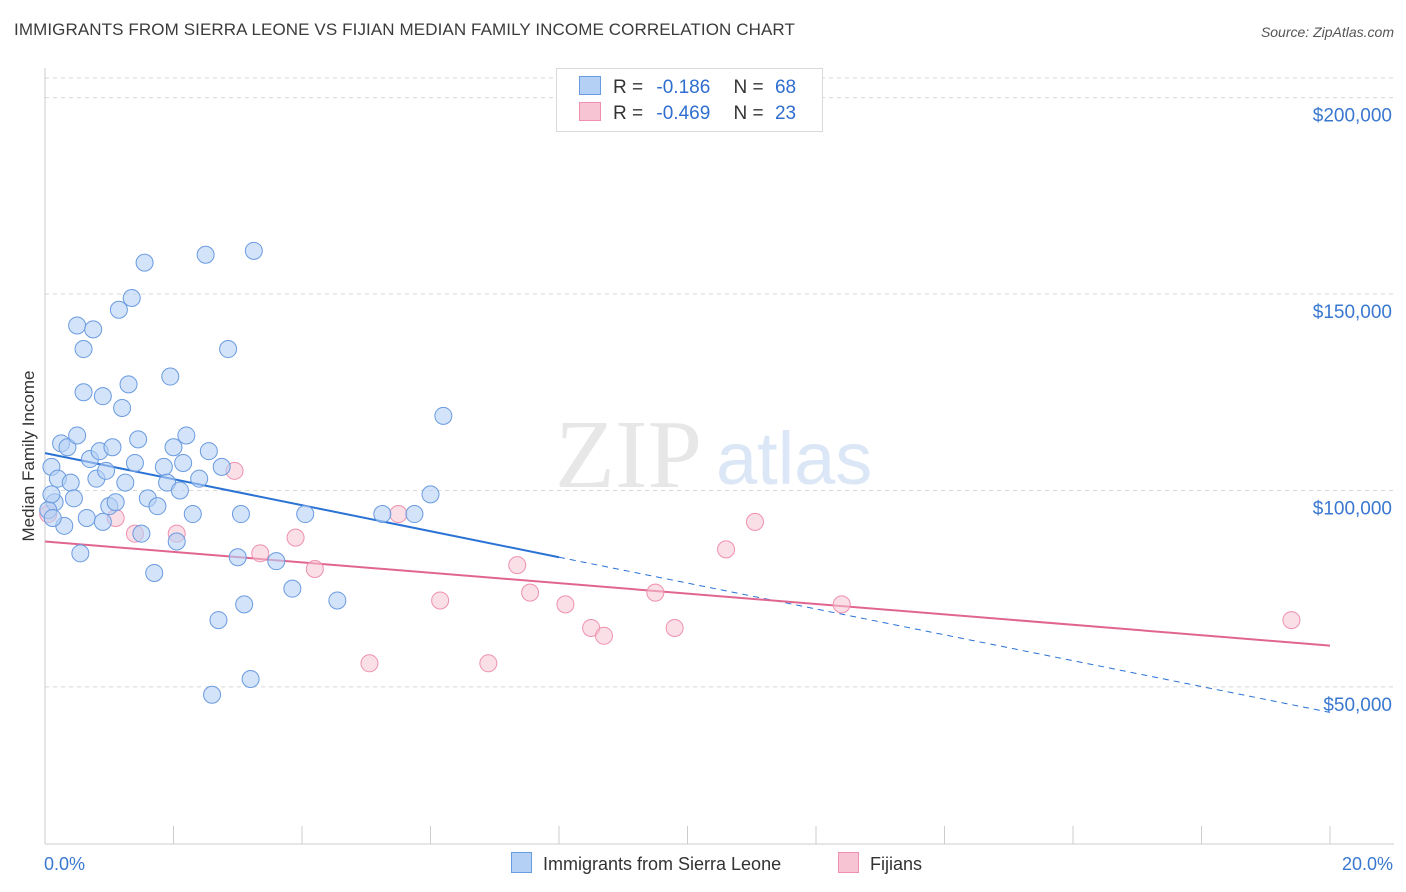 Image resolution: width=1406 pixels, height=892 pixels. Describe the element at coordinates (785, 113) in the screenshot. I see `legend-n-value: 23` at that location.